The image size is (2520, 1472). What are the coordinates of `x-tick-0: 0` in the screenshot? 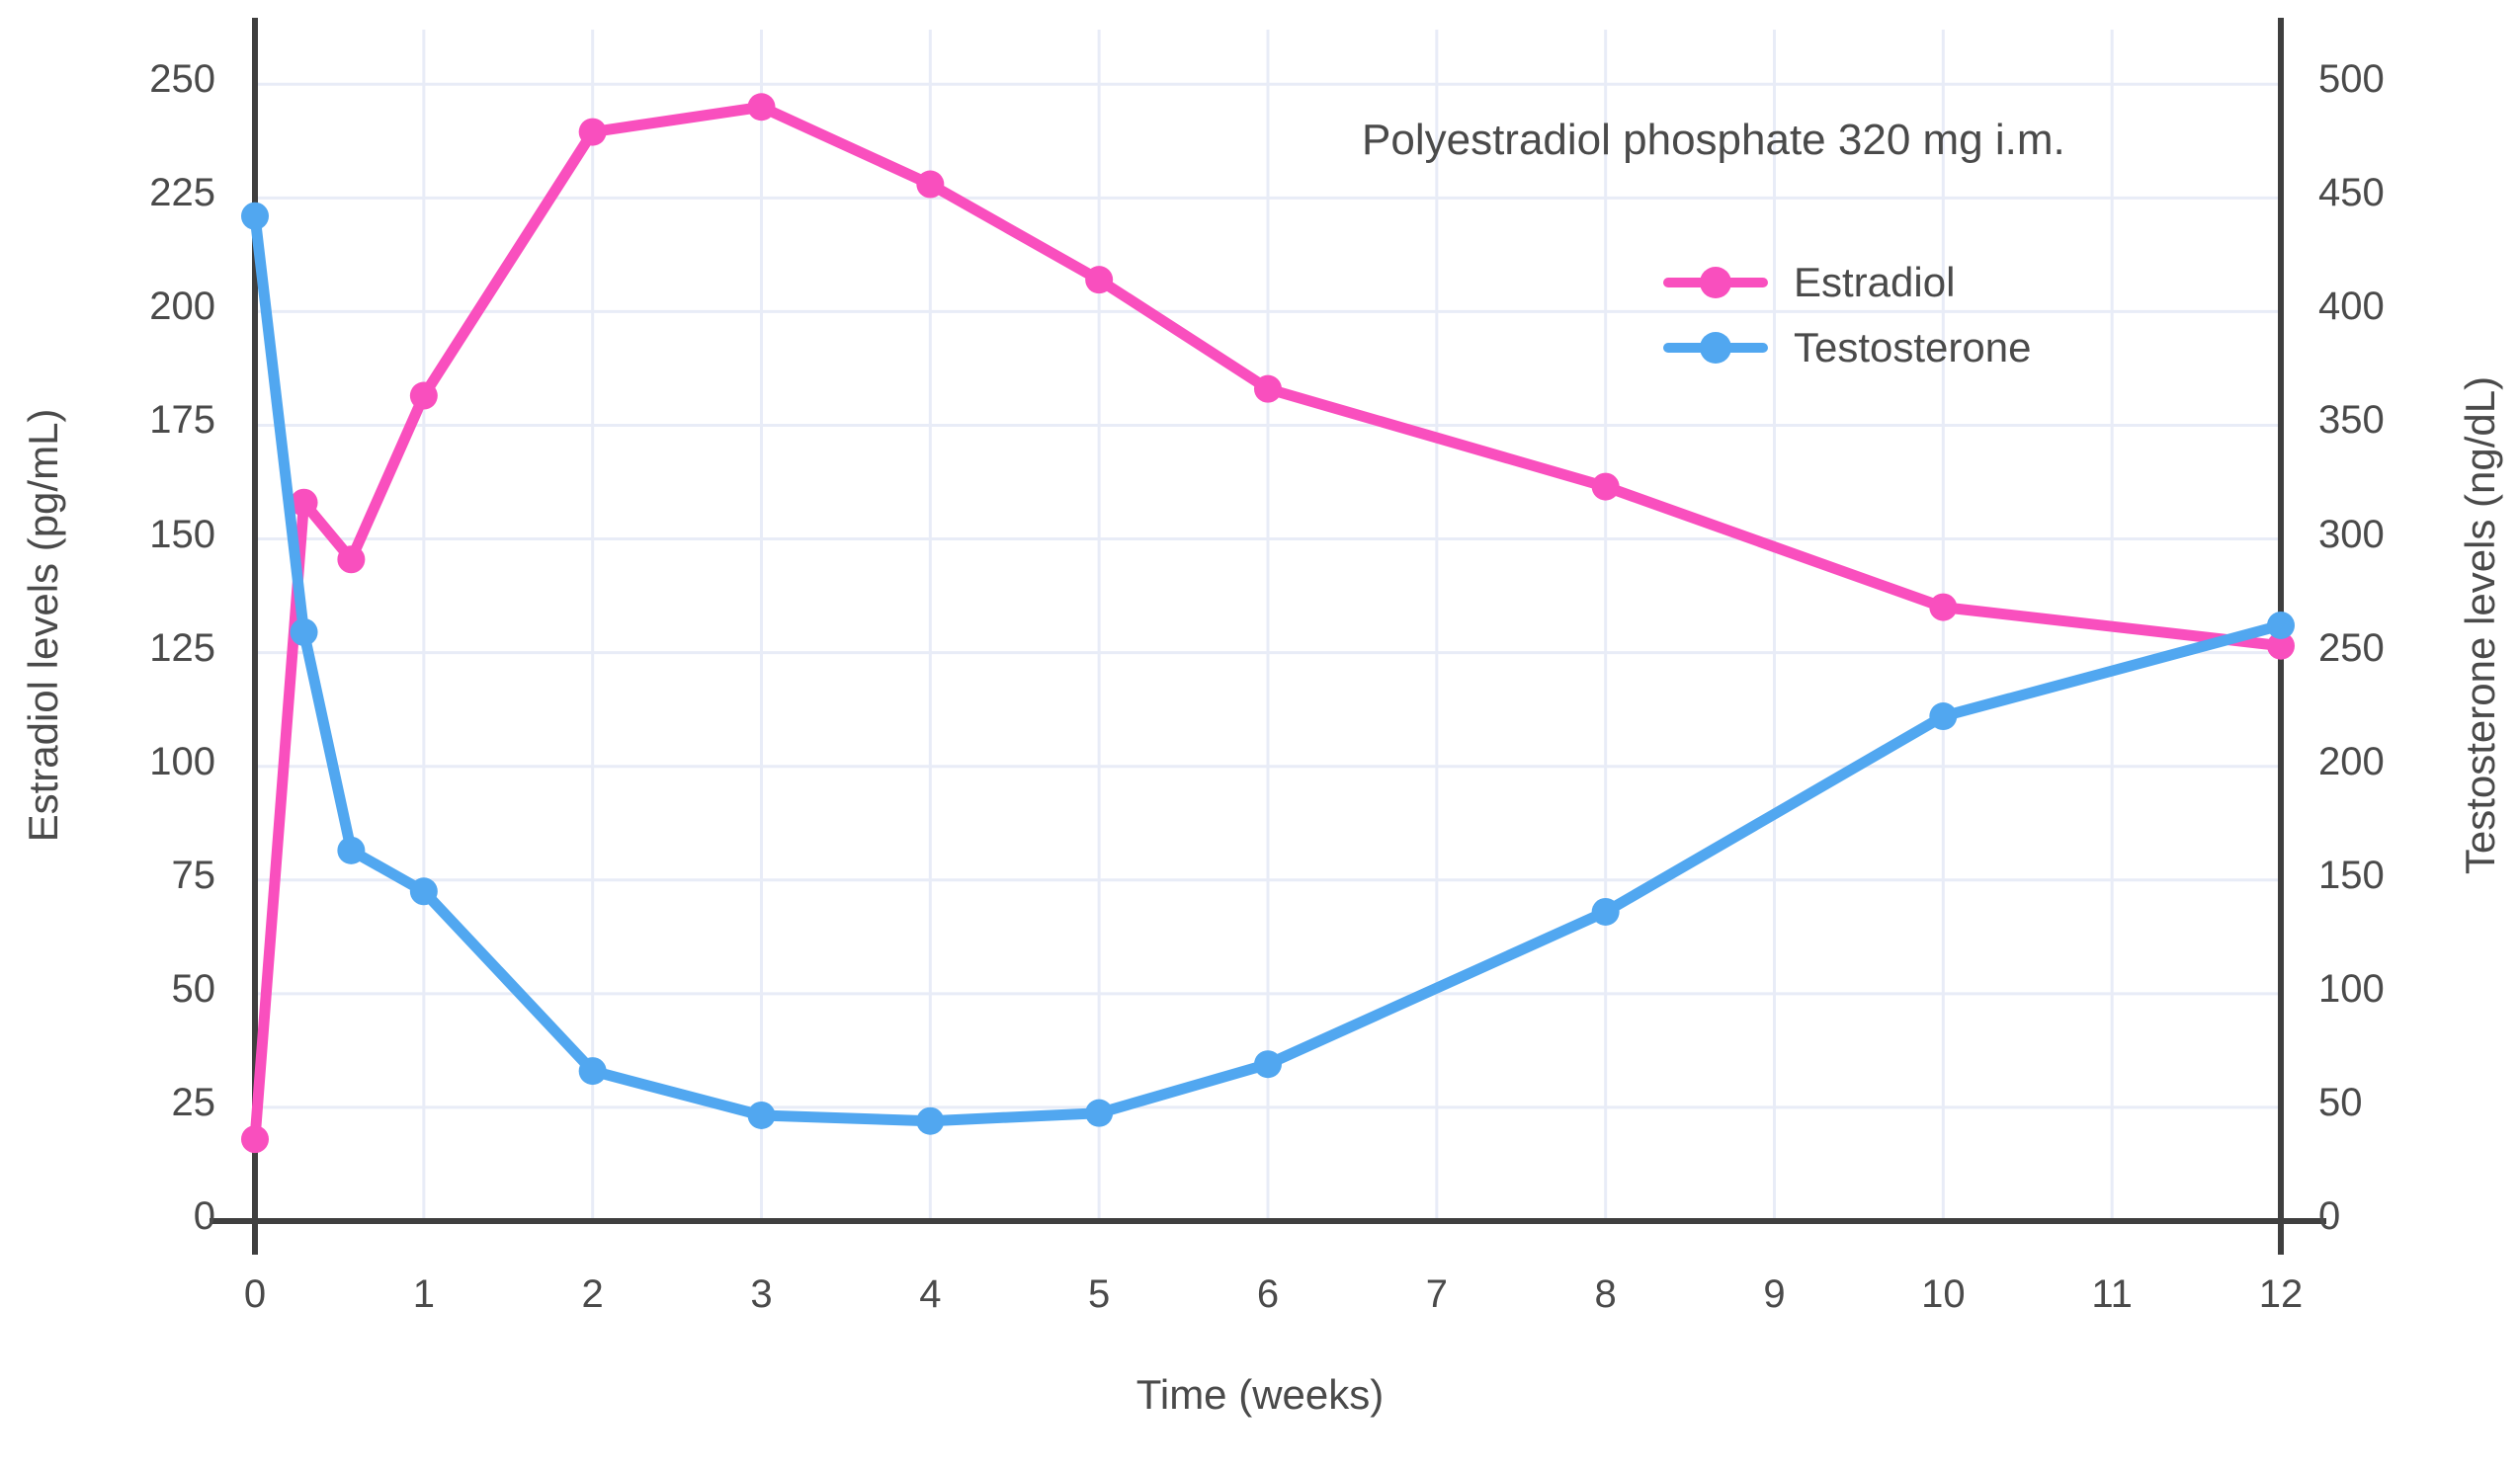 It's located at (255, 1294).